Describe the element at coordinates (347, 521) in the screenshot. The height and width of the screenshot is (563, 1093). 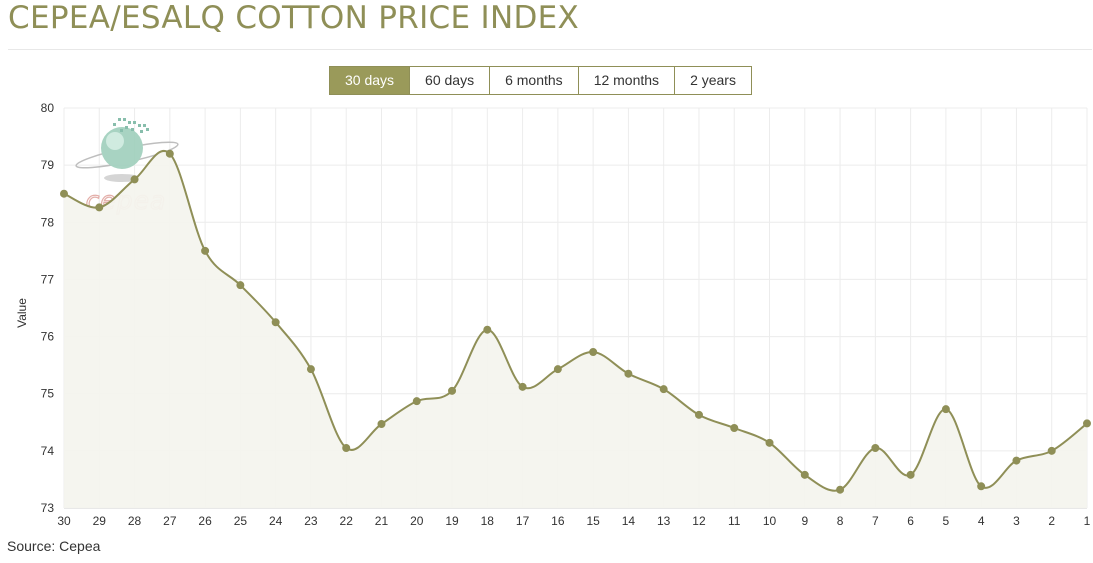
I see `x-tick-label: 22` at that location.